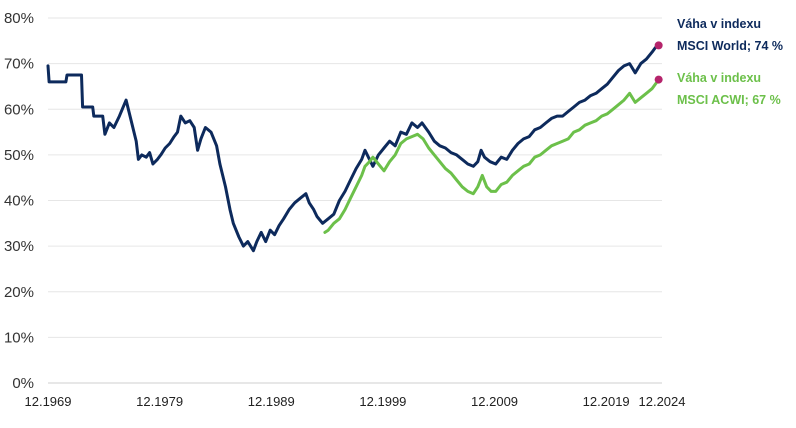 The width and height of the screenshot is (796, 428). I want to click on y-axis-ticks: 0% 10% 20% 30% 40% 50% 60% 70% 80%, so click(19, 201).